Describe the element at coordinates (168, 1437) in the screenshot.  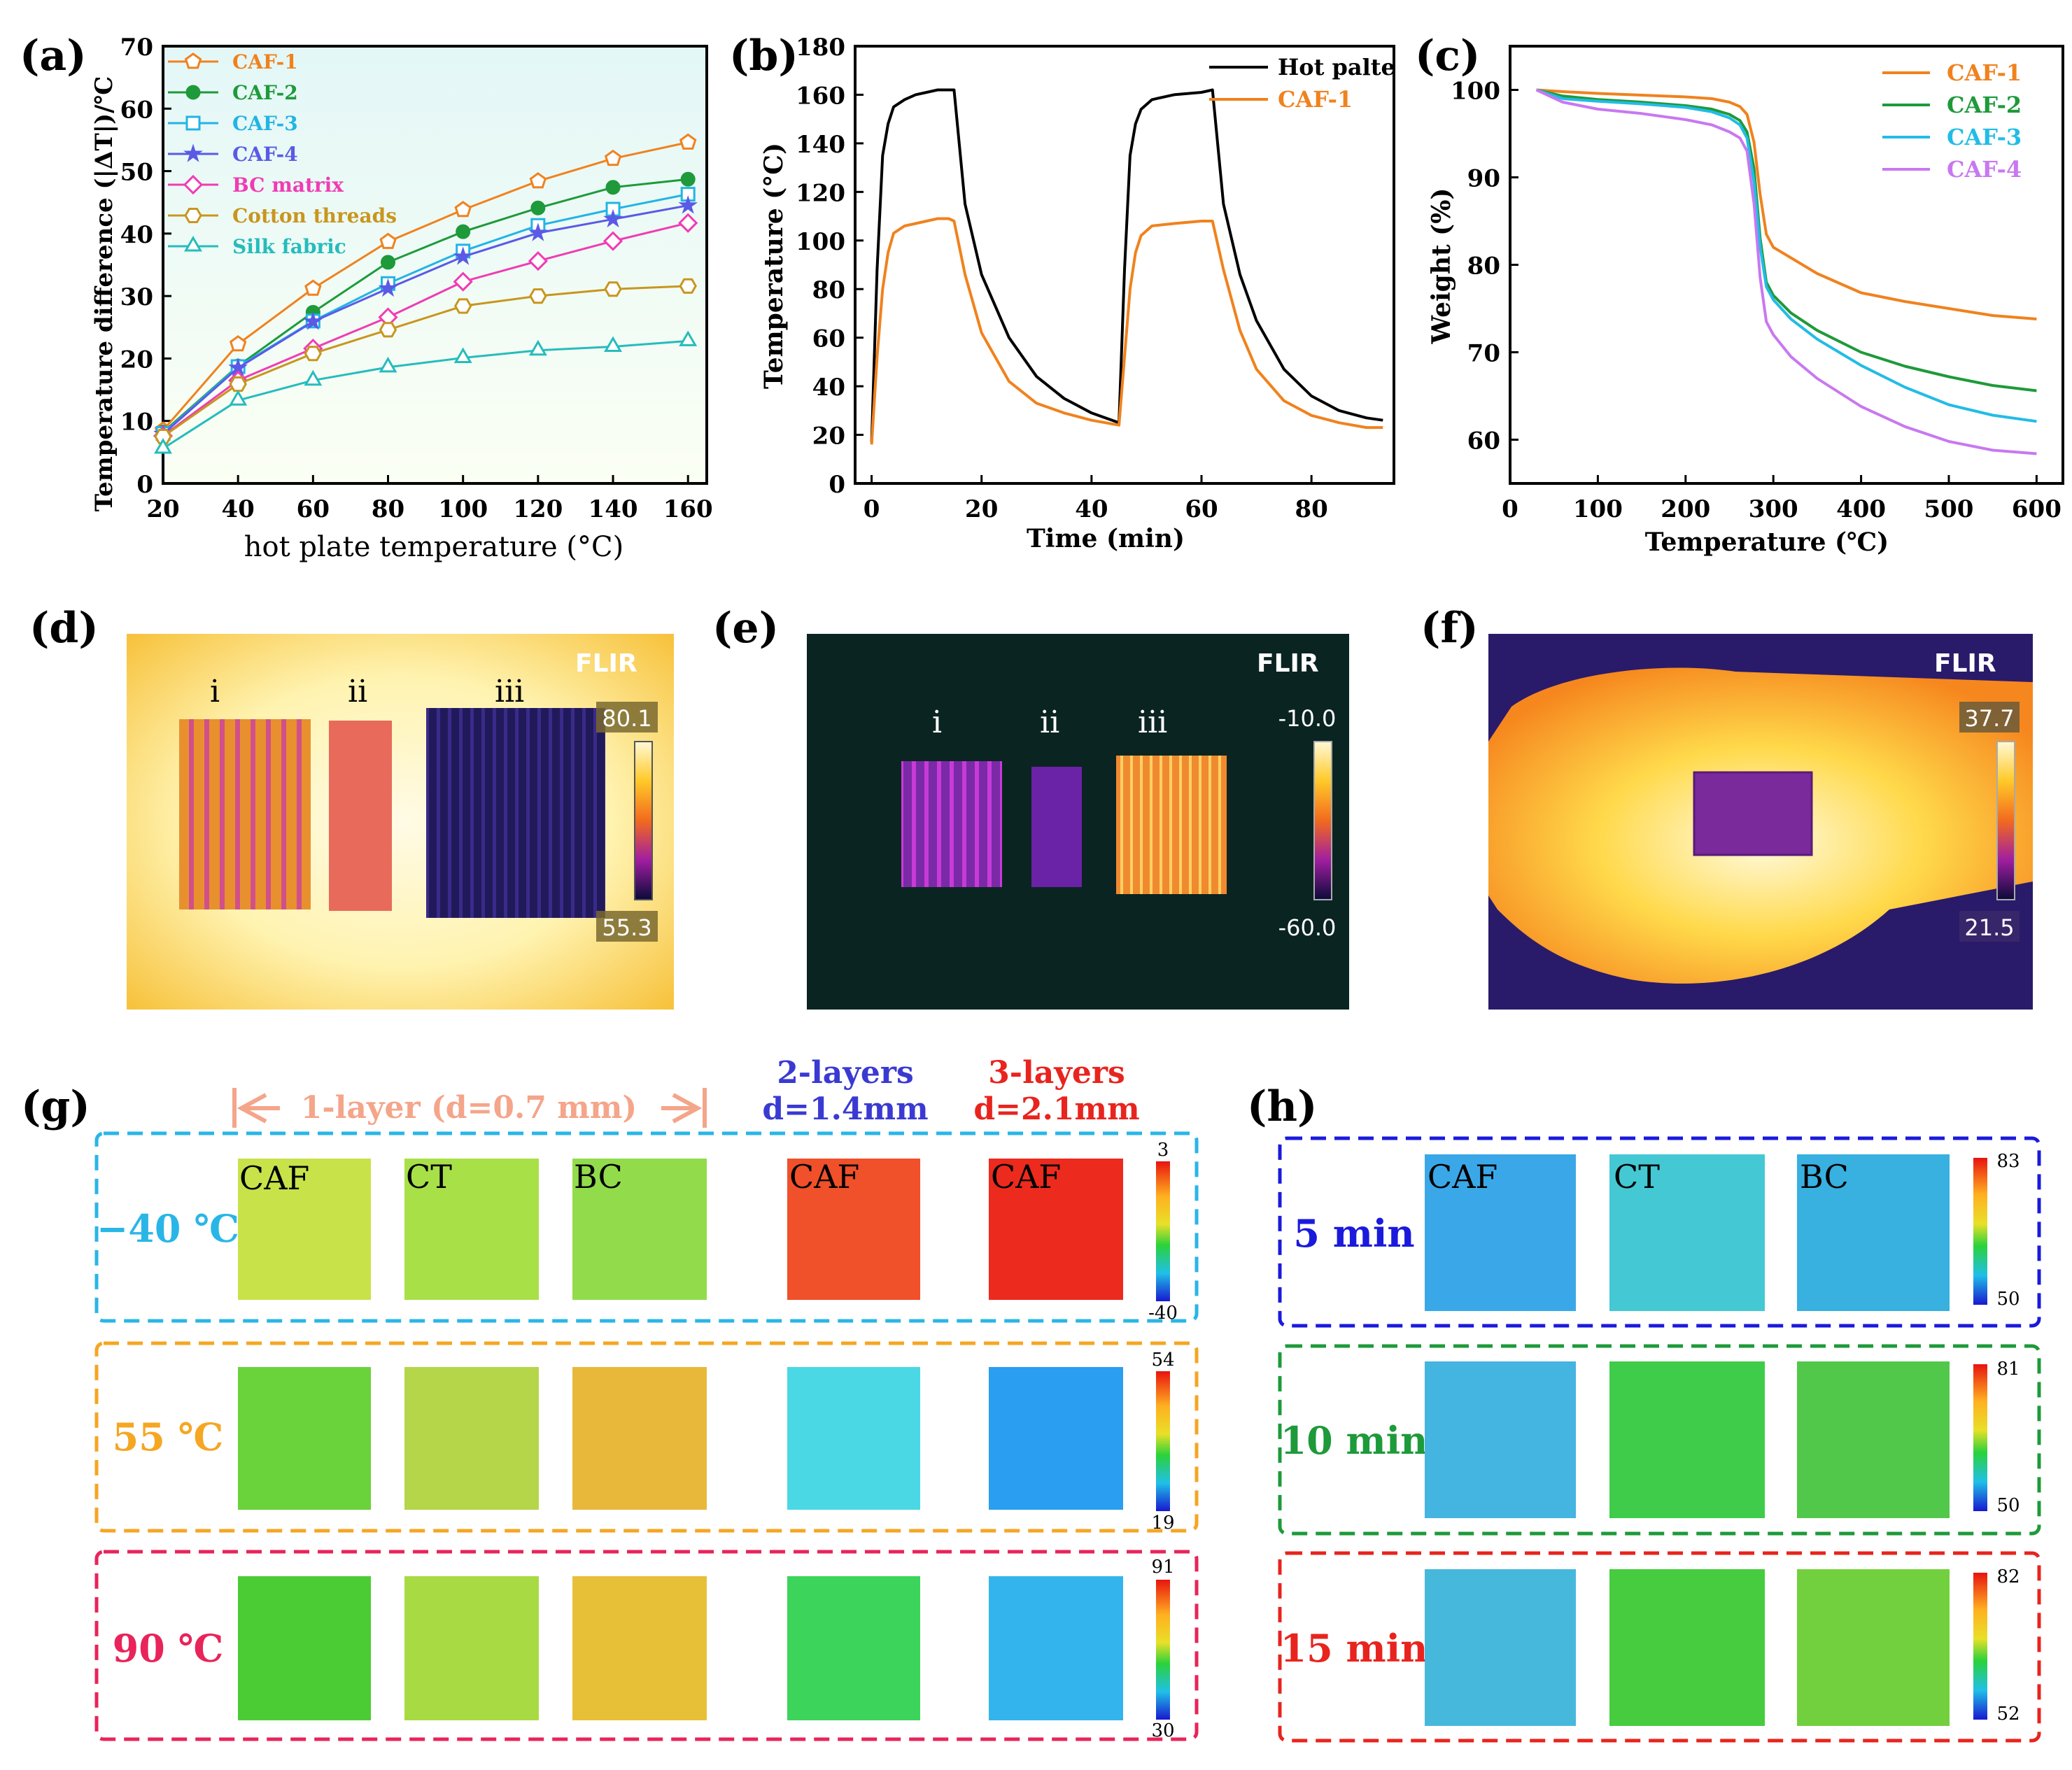
I see `g-row-temp-55: 55 ℃` at that location.